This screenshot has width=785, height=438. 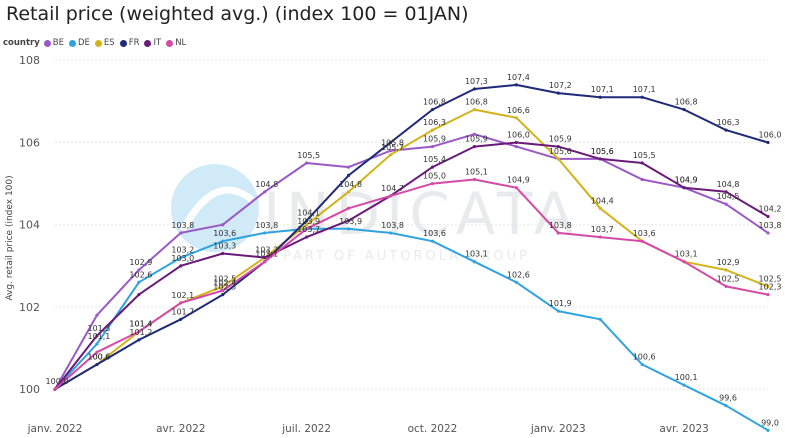 What do you see at coordinates (152, 43) in the screenshot?
I see `legend-item-it: IT` at bounding box center [152, 43].